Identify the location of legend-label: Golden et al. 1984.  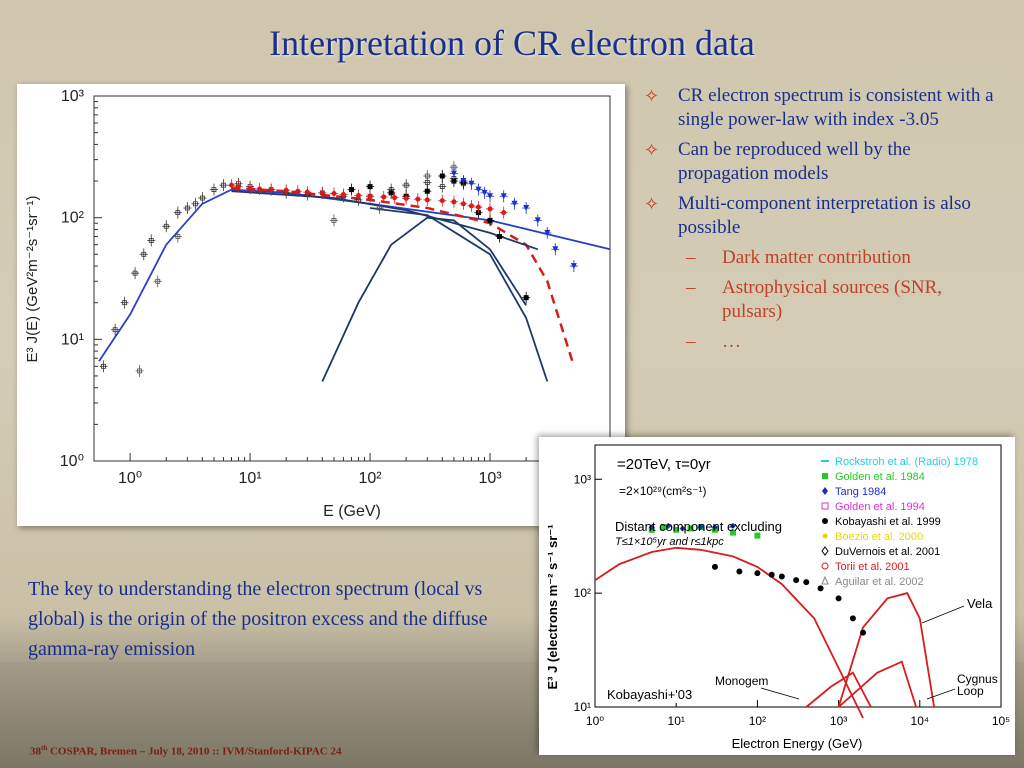
(880, 477).